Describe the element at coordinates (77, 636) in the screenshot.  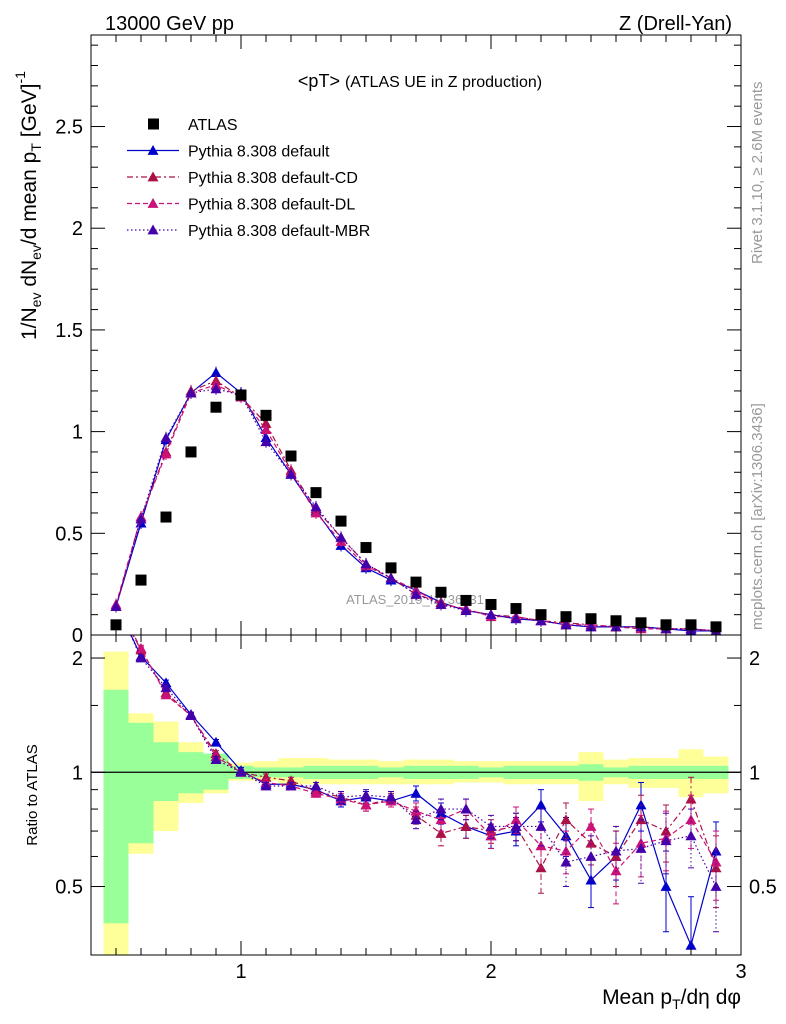
I see `y-tick-label: 0` at that location.